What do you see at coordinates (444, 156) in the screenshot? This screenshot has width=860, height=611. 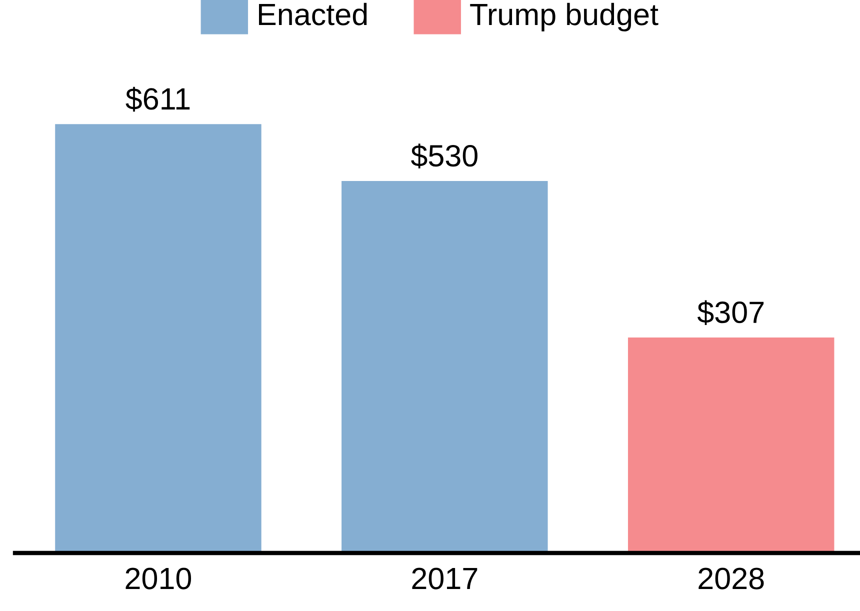 I see `data-label: $530` at bounding box center [444, 156].